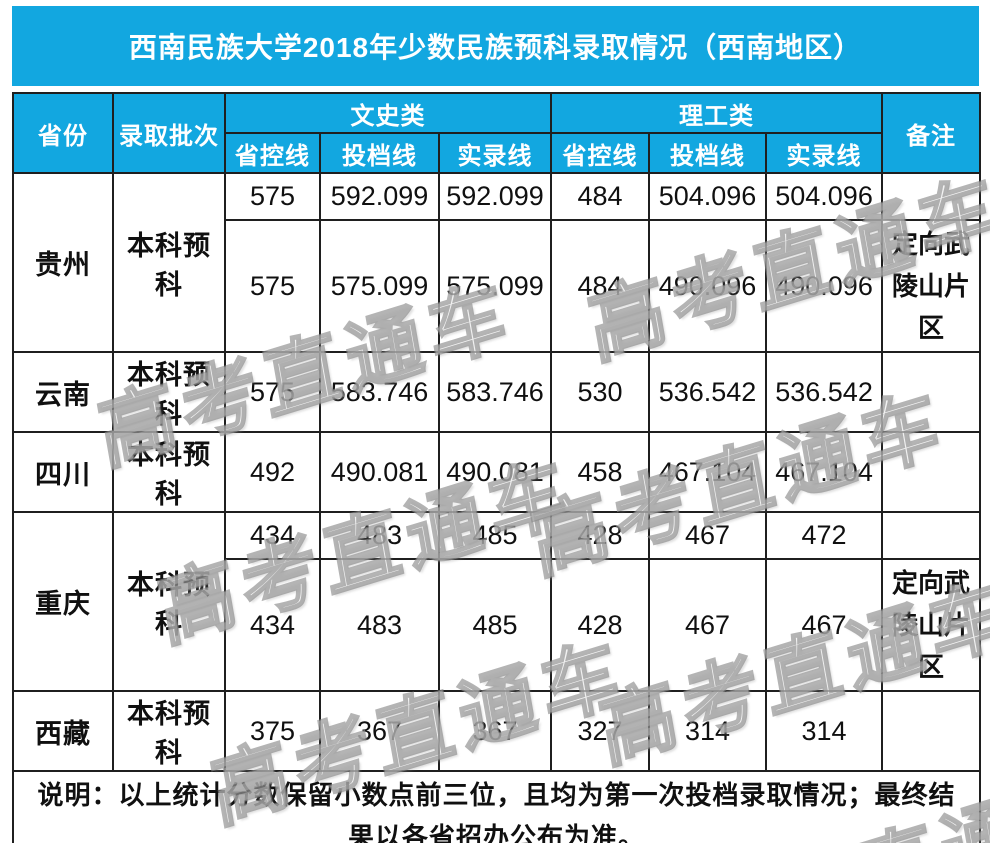 This screenshot has width=990, height=843. Describe the element at coordinates (63, 392) in the screenshot. I see `province-cell: 云南` at that location.